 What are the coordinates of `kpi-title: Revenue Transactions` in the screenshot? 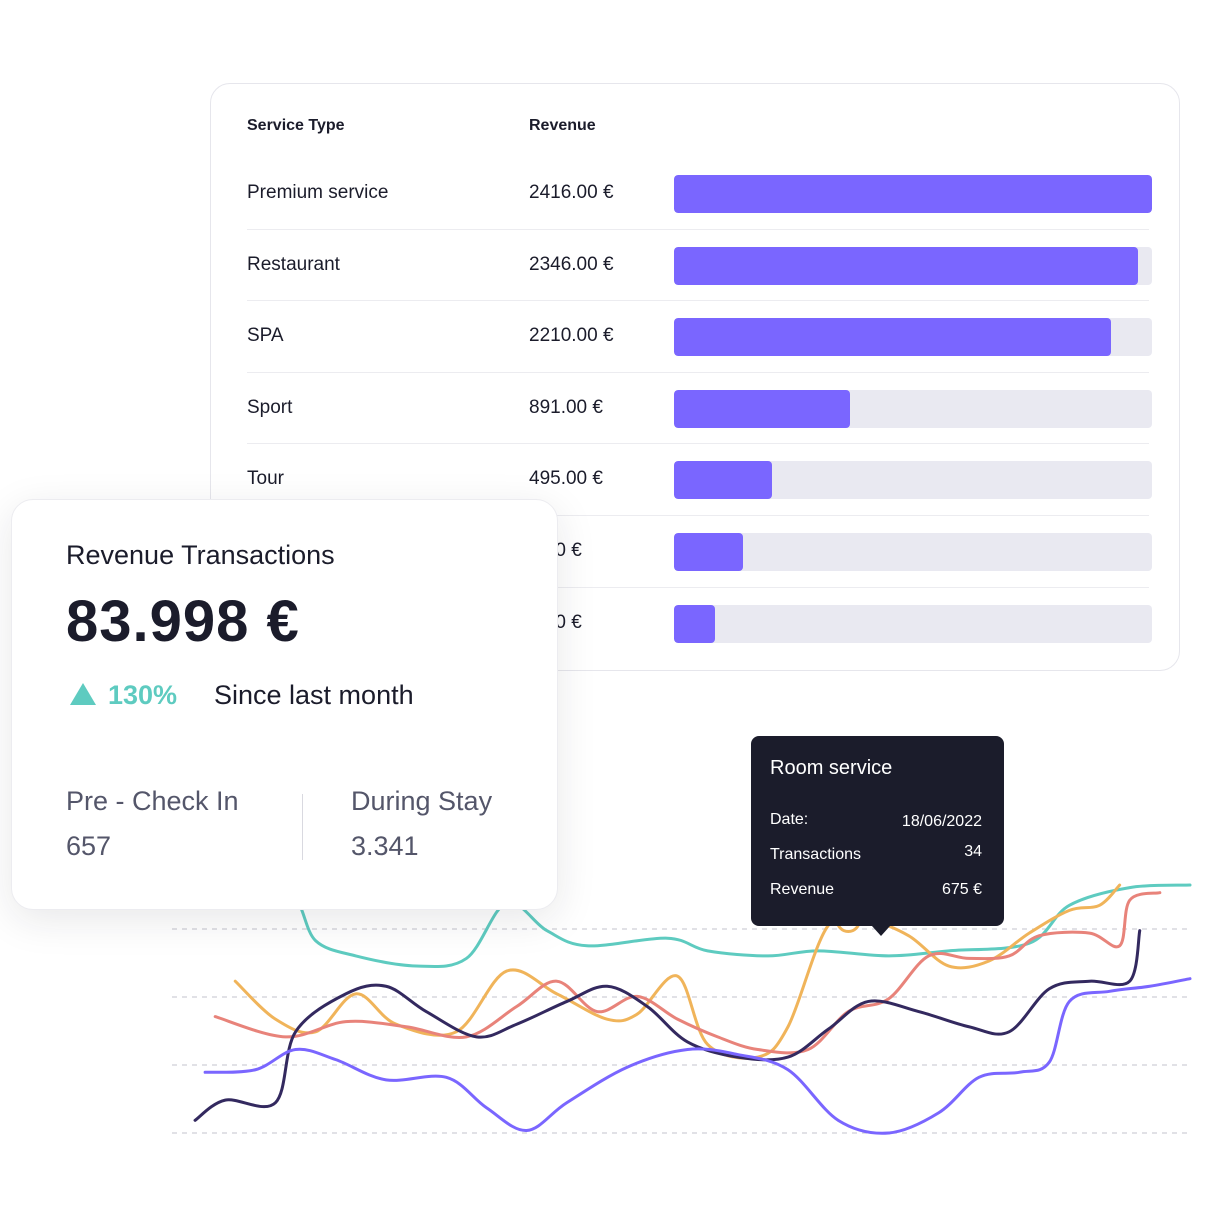 It's located at (200, 555).